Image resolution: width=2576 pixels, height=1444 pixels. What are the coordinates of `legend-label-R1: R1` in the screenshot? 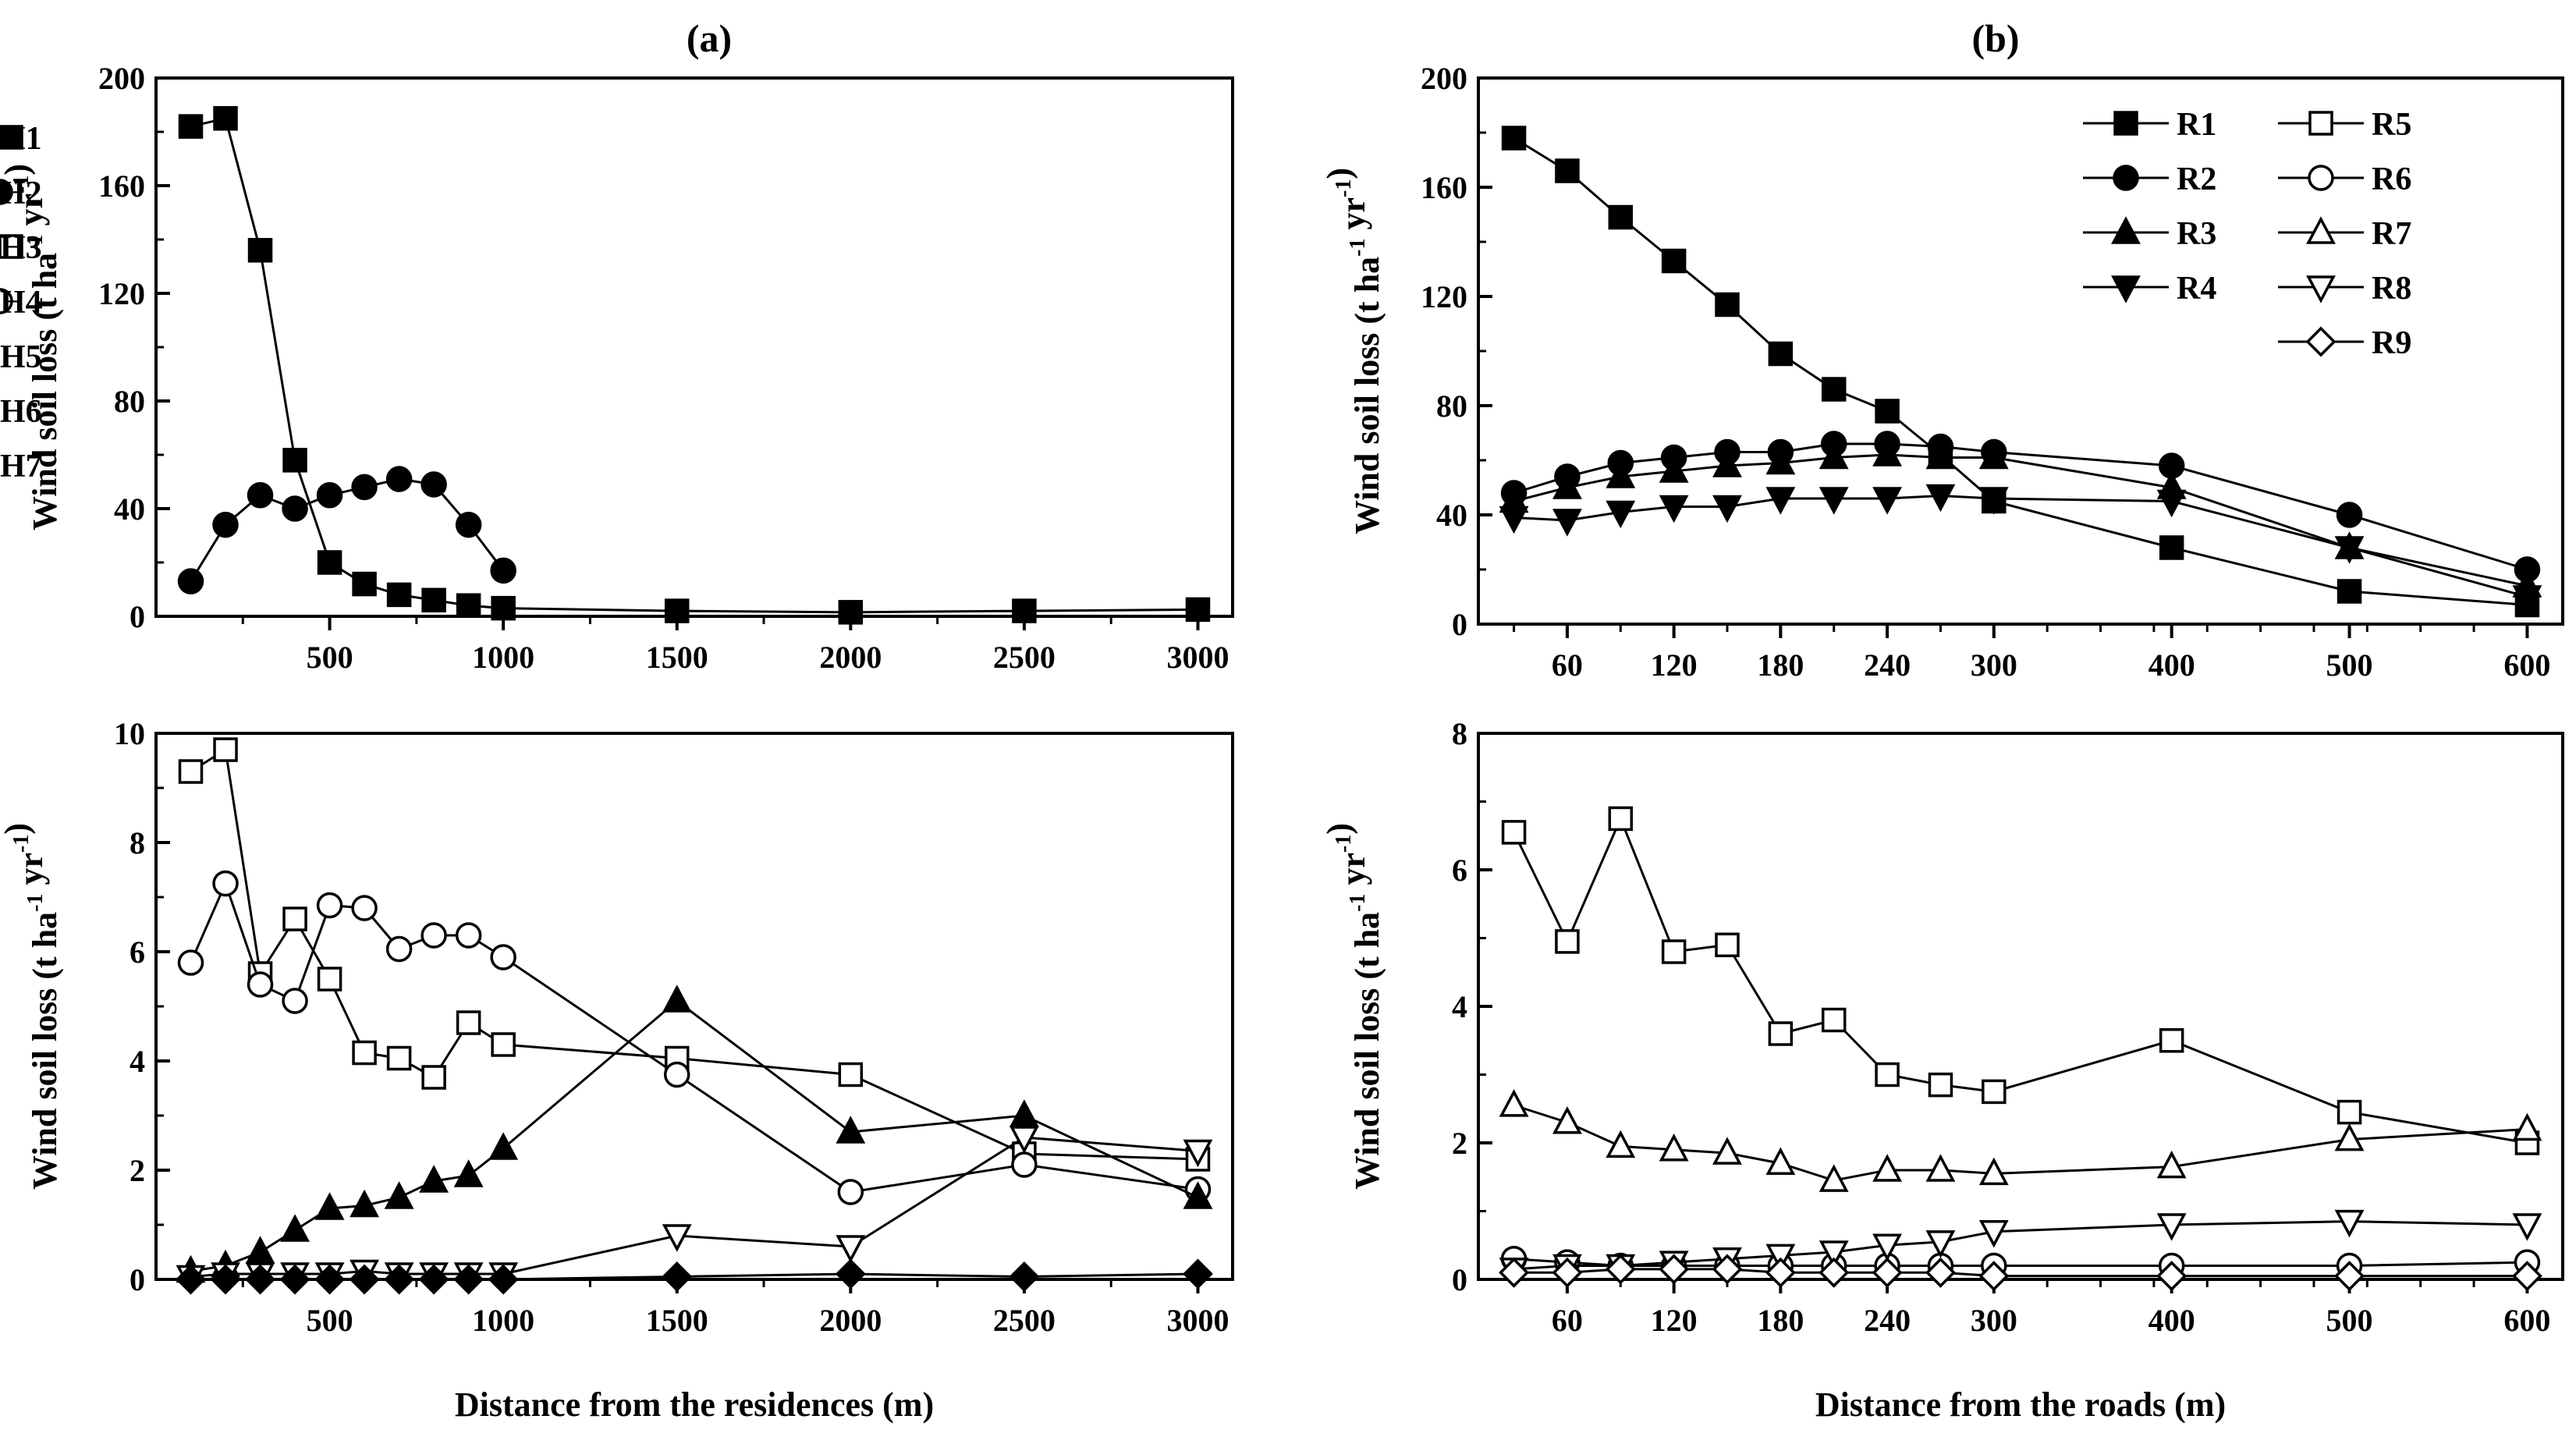 It's located at (2196, 125).